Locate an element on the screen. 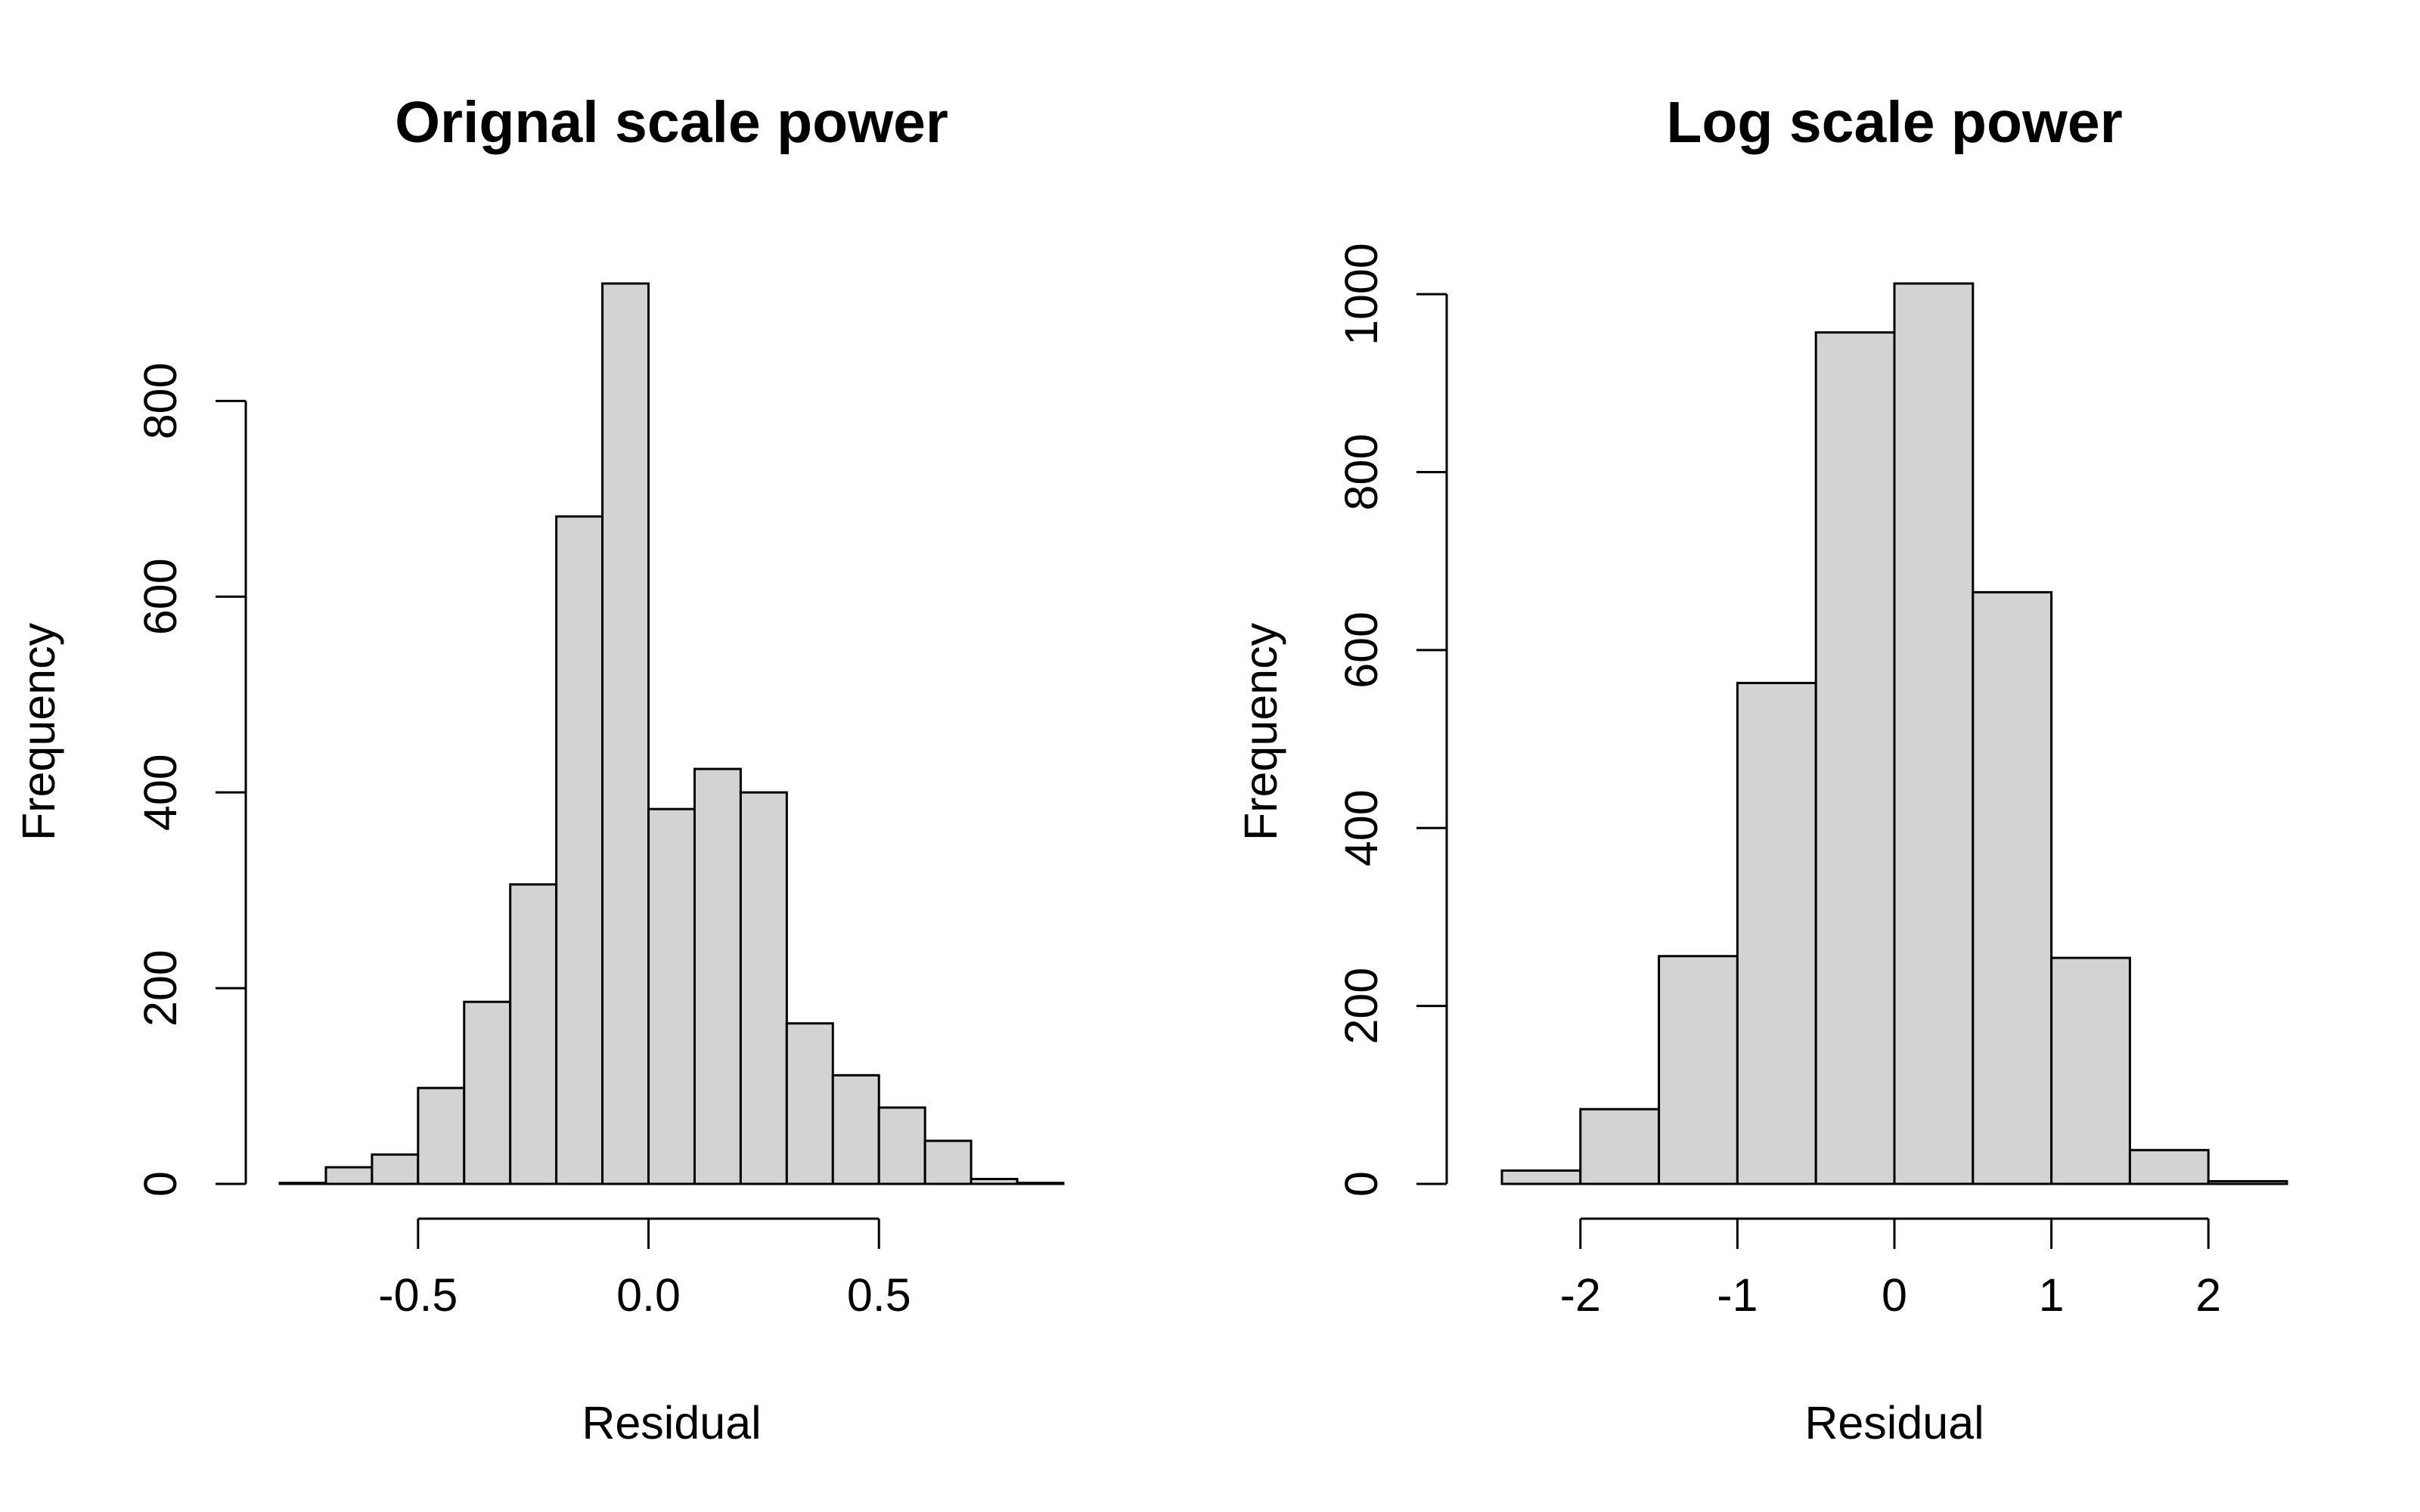 The height and width of the screenshot is (1512, 2420). y-tick-label: 1000 is located at coordinates (1361, 294).